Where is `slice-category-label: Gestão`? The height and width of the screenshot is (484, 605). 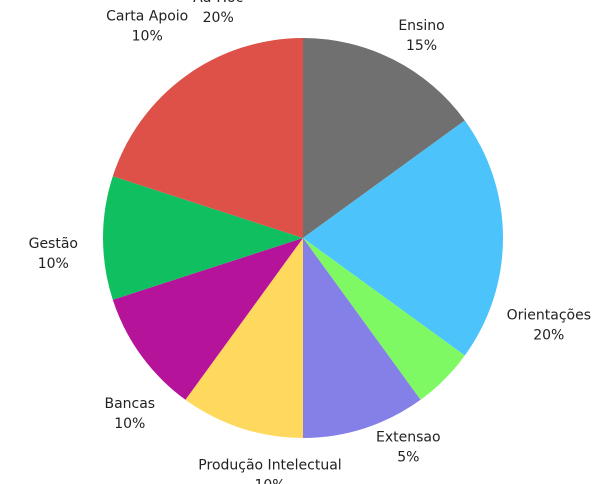
slice-category-label: Gestão is located at coordinates (53, 244).